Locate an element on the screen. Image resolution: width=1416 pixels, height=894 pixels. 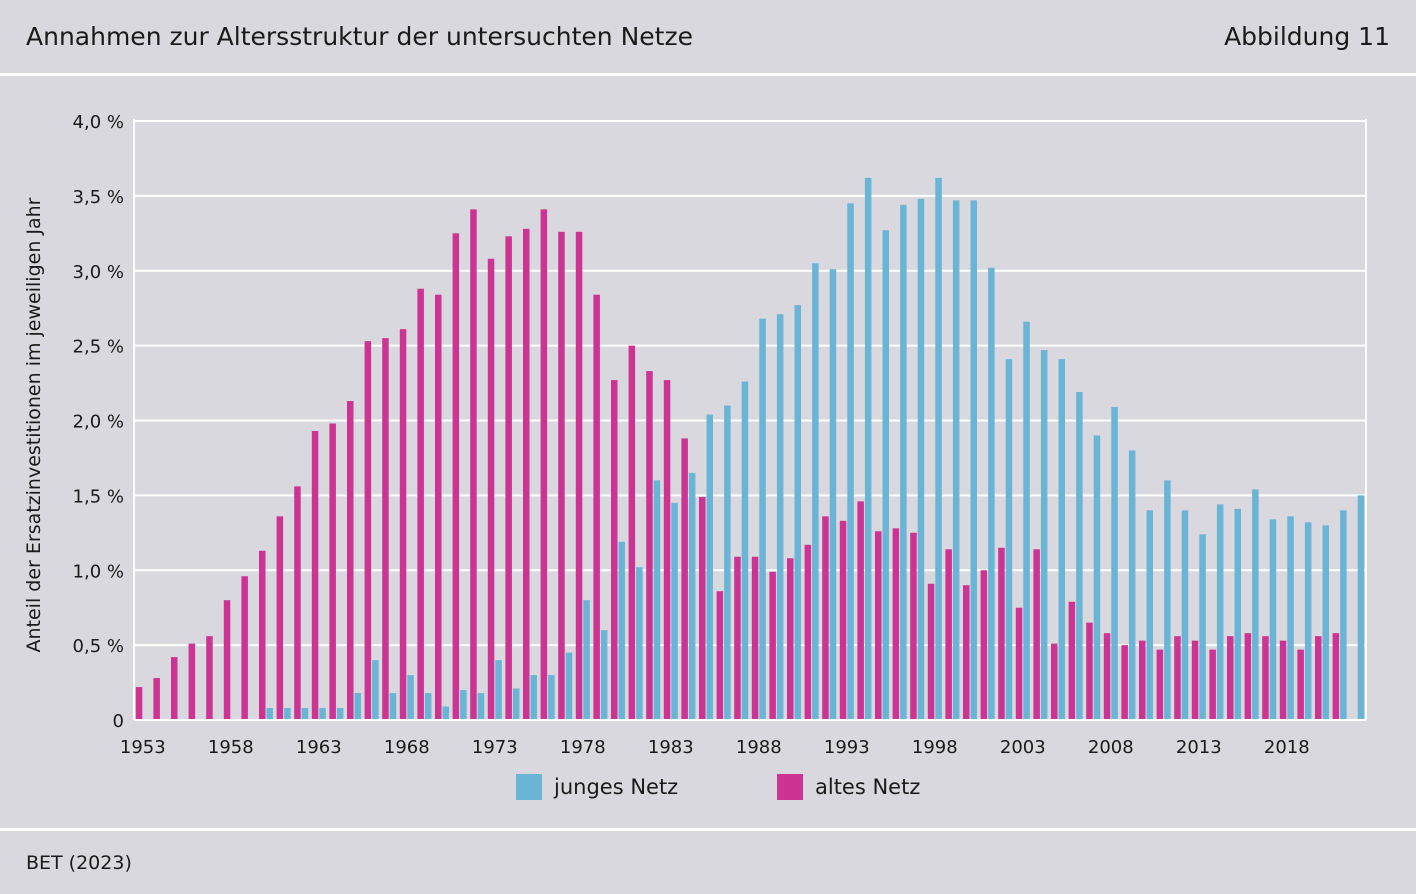
y-tick-label: 0 is located at coordinates (118, 721).